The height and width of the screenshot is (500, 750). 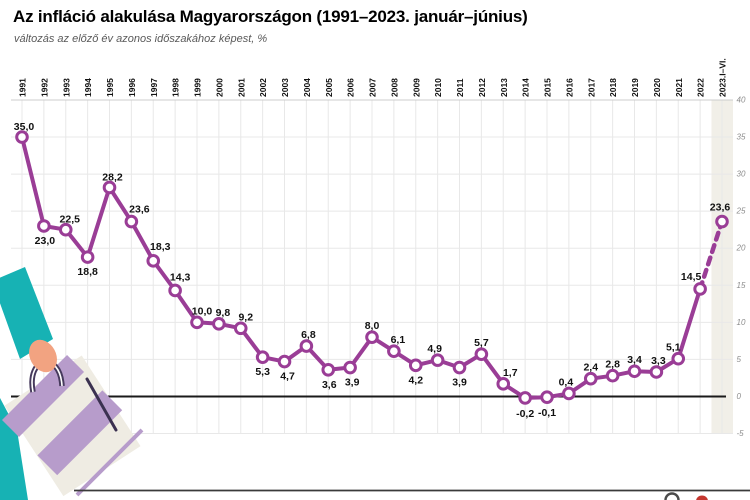 I want to click on value-label: 5,3, so click(x=262, y=372).